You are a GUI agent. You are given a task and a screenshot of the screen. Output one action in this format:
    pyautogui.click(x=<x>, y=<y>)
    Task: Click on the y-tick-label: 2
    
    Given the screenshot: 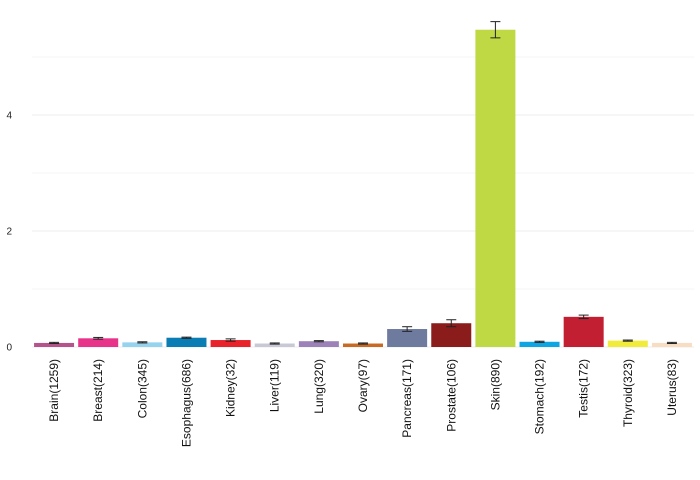 What is the action you would take?
    pyautogui.click(x=9, y=232)
    